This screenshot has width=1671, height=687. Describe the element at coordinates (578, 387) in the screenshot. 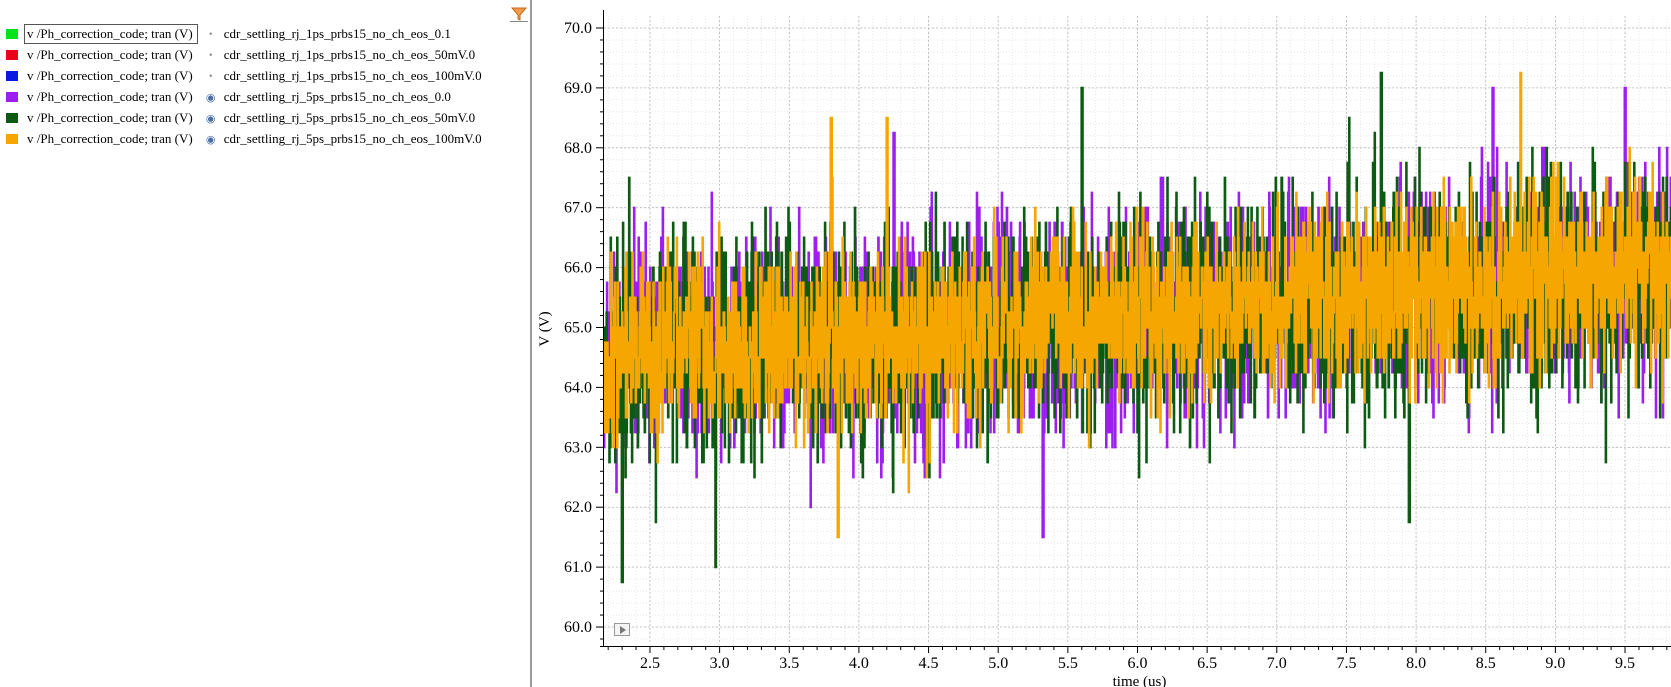

I see `y-tick-label: 64.0` at that location.